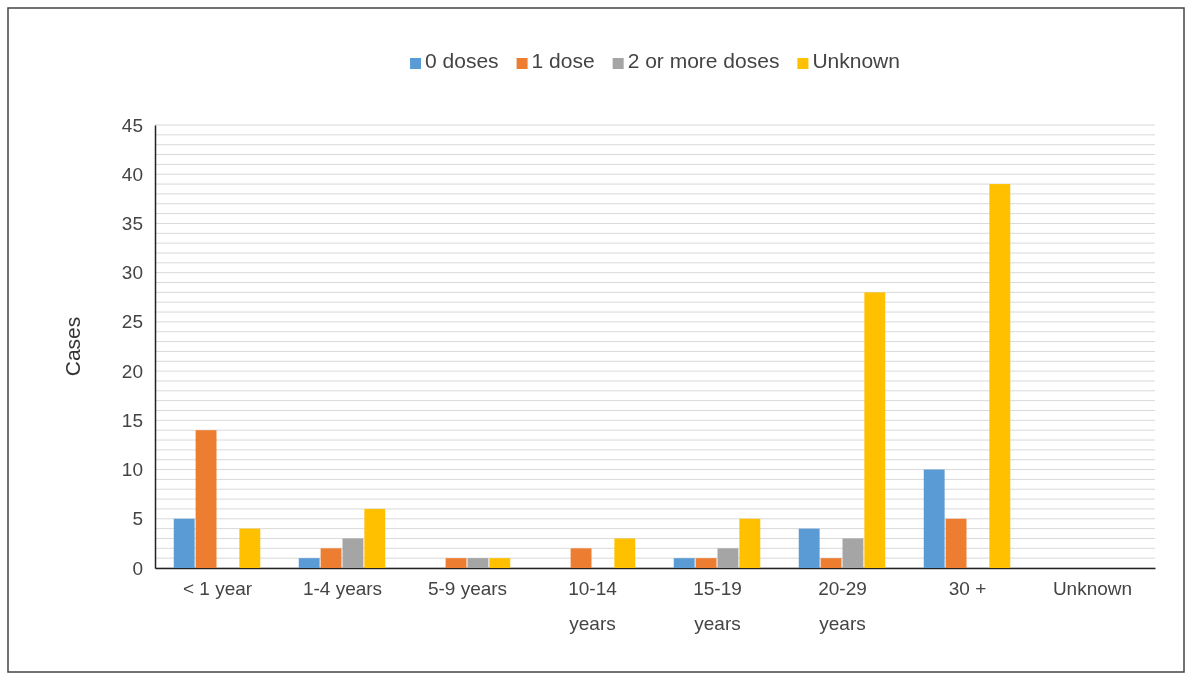 The height and width of the screenshot is (680, 1192). What do you see at coordinates (703, 60) in the screenshot?
I see `legend-label: 2 or more doses` at bounding box center [703, 60].